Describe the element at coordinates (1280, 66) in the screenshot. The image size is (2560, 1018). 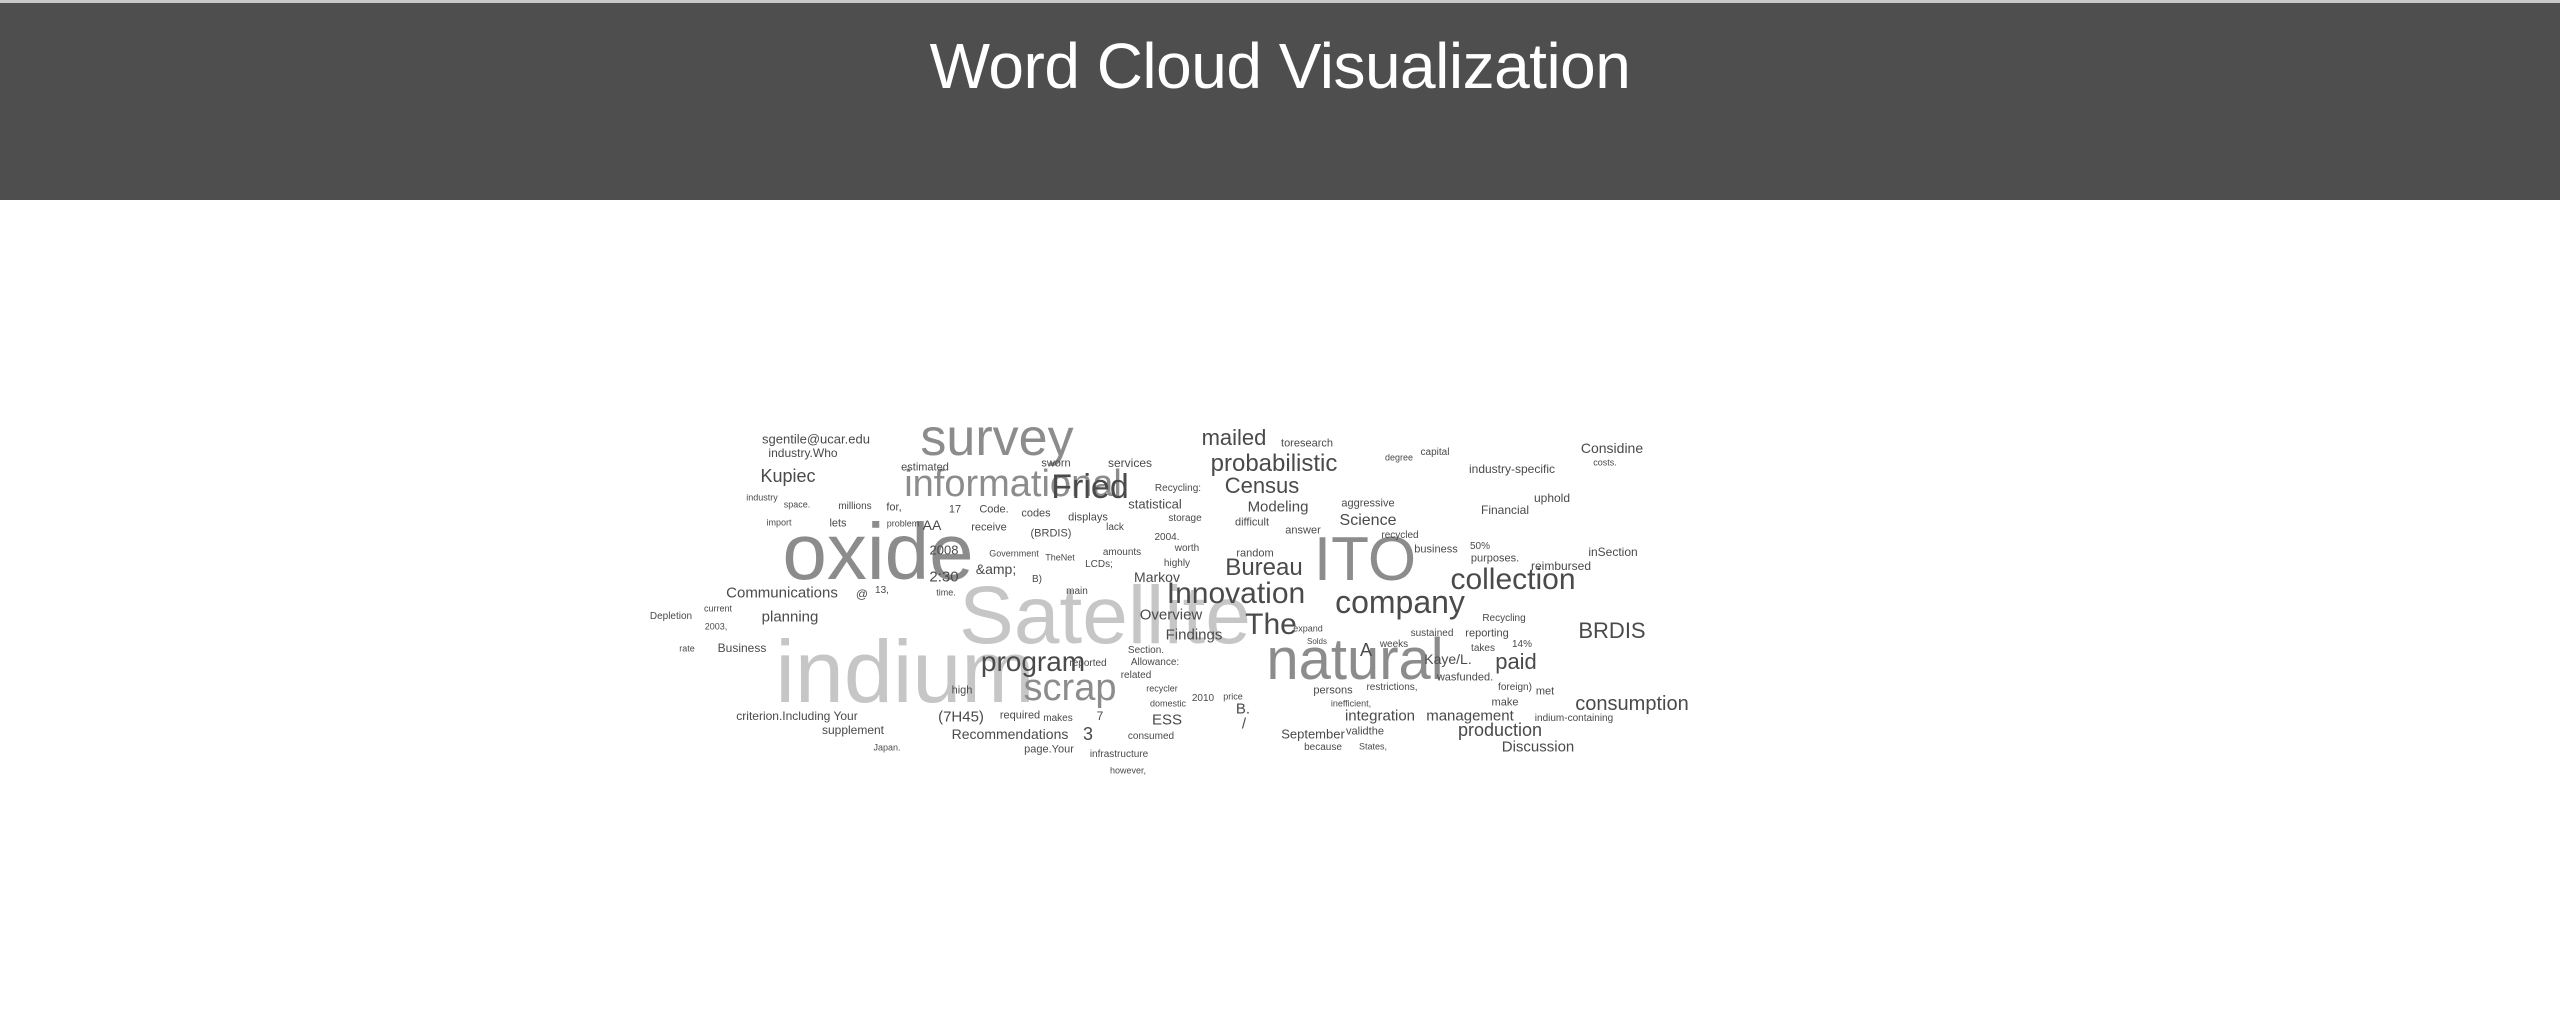
I see `page-title: Word Cloud Visualization` at that location.